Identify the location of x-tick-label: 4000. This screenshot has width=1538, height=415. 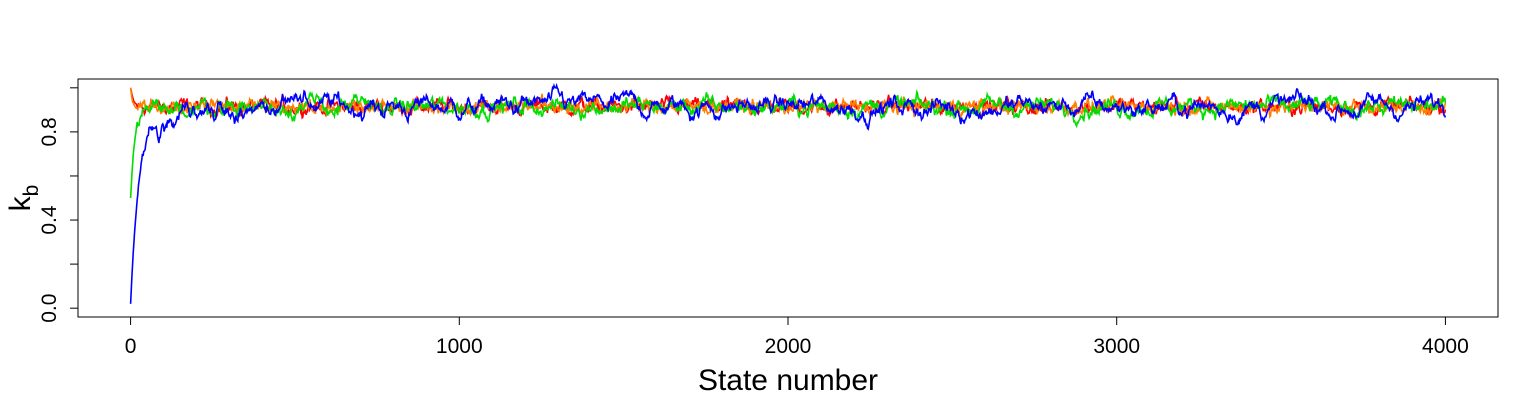
(1445, 346).